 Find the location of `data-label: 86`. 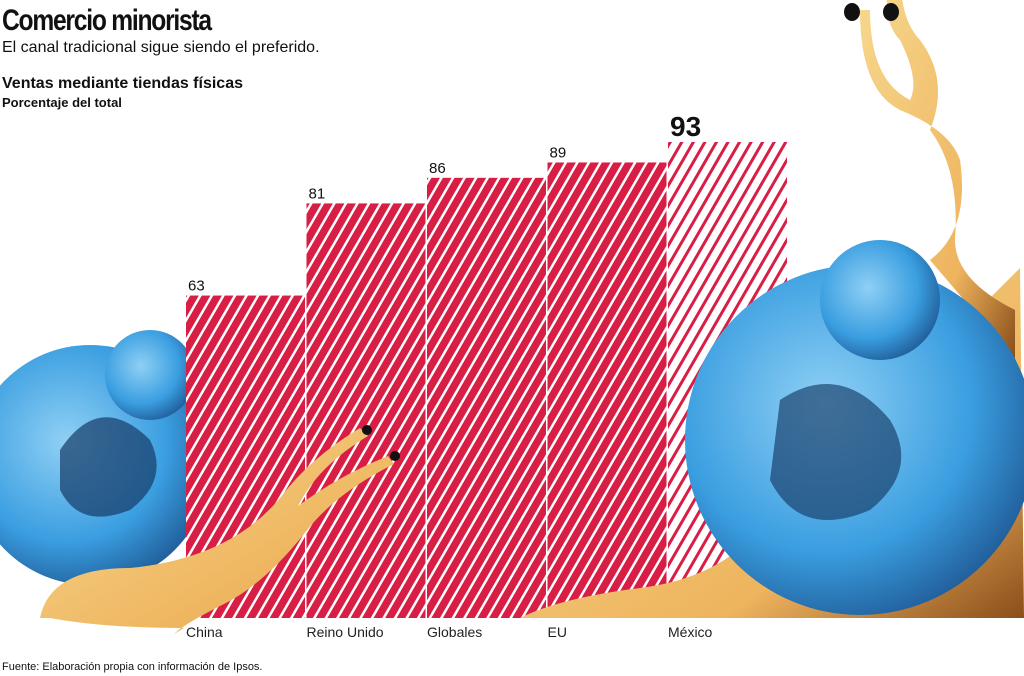

data-label: 86 is located at coordinates (437, 168).